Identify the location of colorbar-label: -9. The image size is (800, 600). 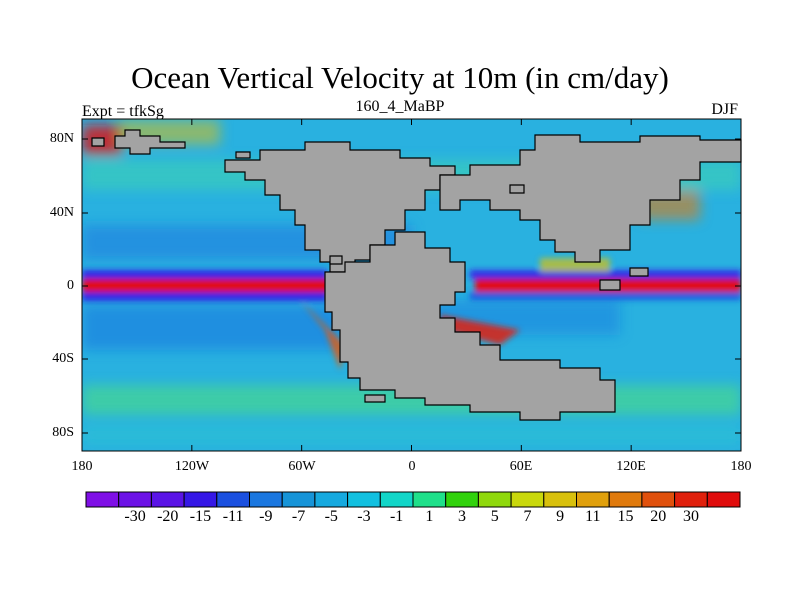
(266, 516).